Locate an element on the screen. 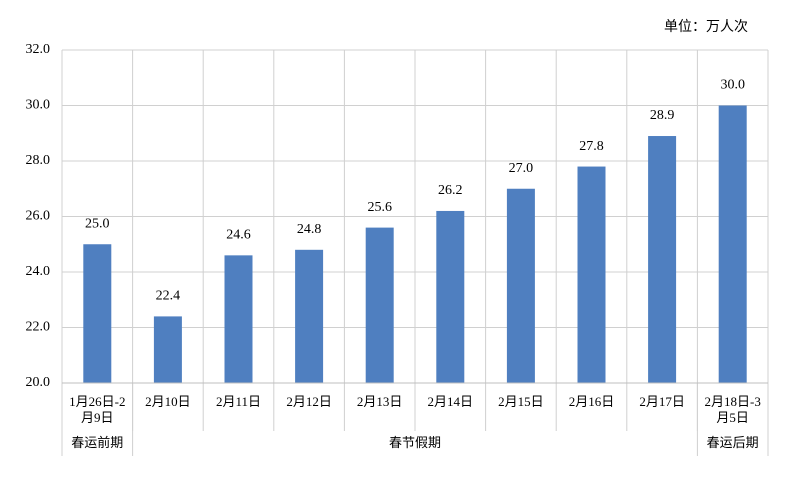 Image resolution: width=790 pixels, height=486 pixels. group-label: 春运前期 is located at coordinates (97, 442).